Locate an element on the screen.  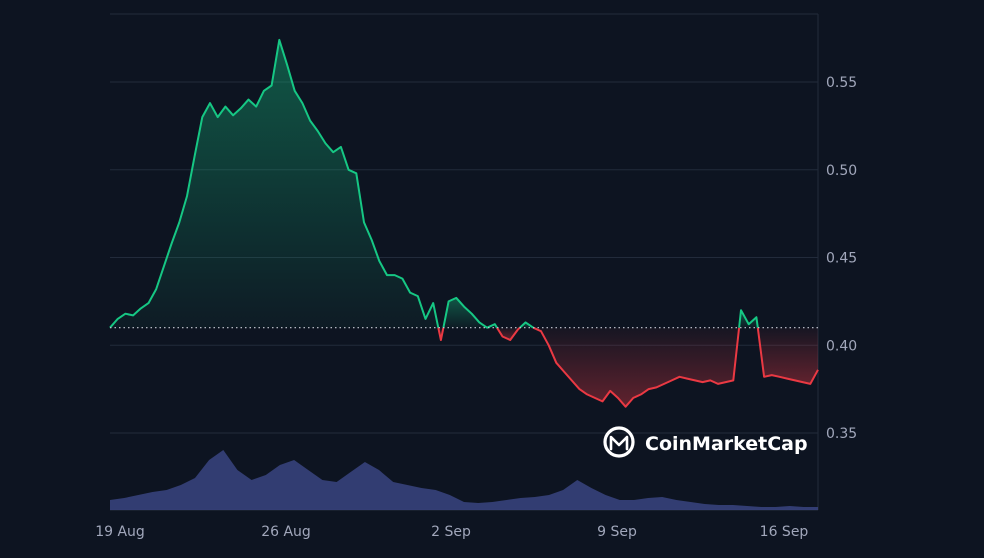
price-fill-up is located at coordinates (748, 319).